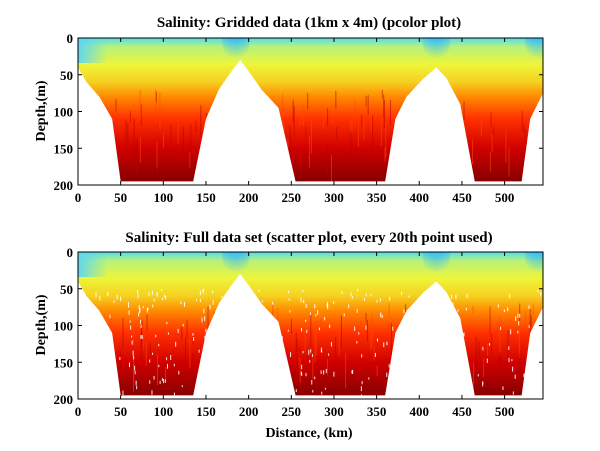  What do you see at coordinates (164, 411) in the screenshot?
I see `x-tick-label: 100` at bounding box center [164, 411].